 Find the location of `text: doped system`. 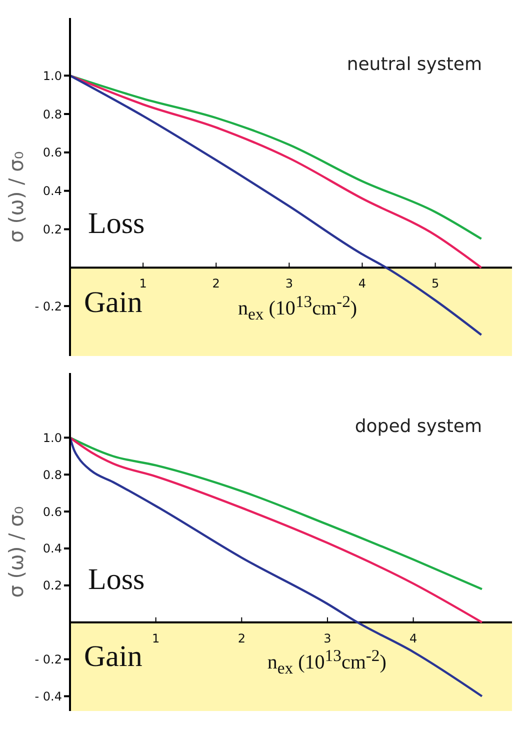

text: doped system is located at coordinates (418, 427).